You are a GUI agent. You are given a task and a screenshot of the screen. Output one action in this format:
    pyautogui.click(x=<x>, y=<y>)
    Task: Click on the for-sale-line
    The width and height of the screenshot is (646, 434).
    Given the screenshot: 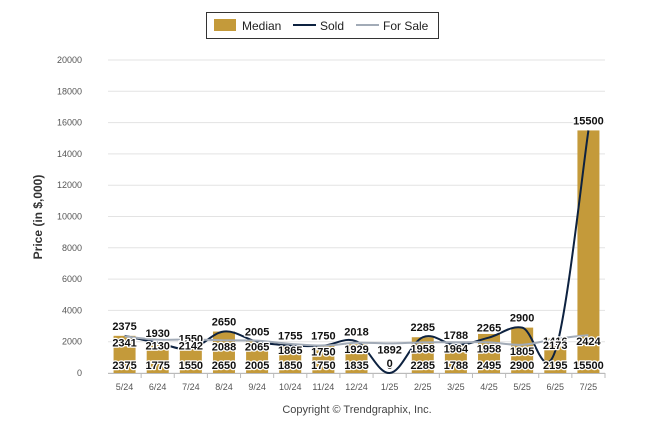 What is the action you would take?
    pyautogui.click(x=356, y=340)
    